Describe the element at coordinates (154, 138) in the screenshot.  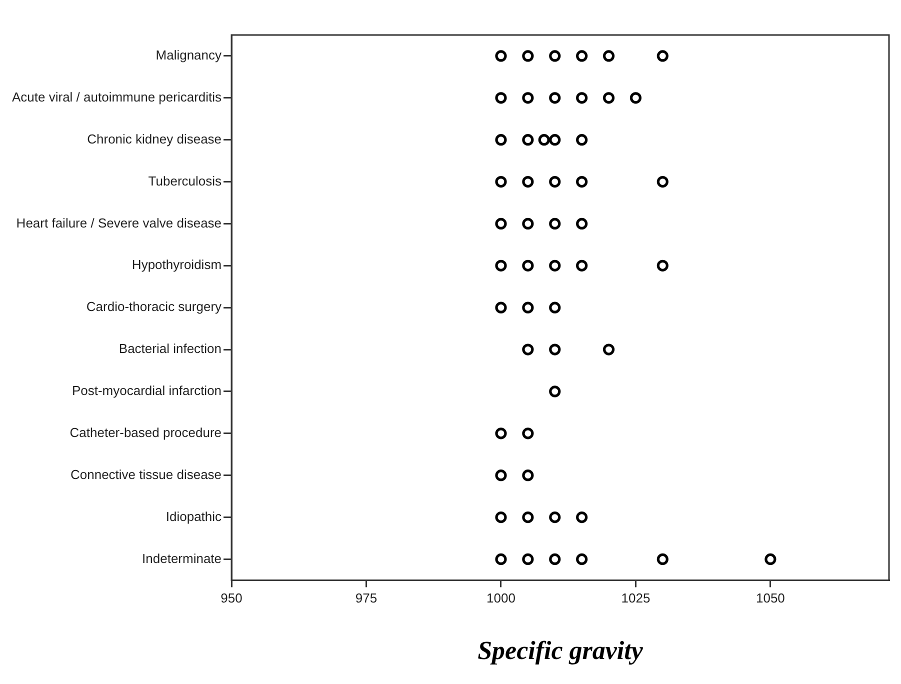
I see `y-tick-label: Chronic kidney disease` at that location.